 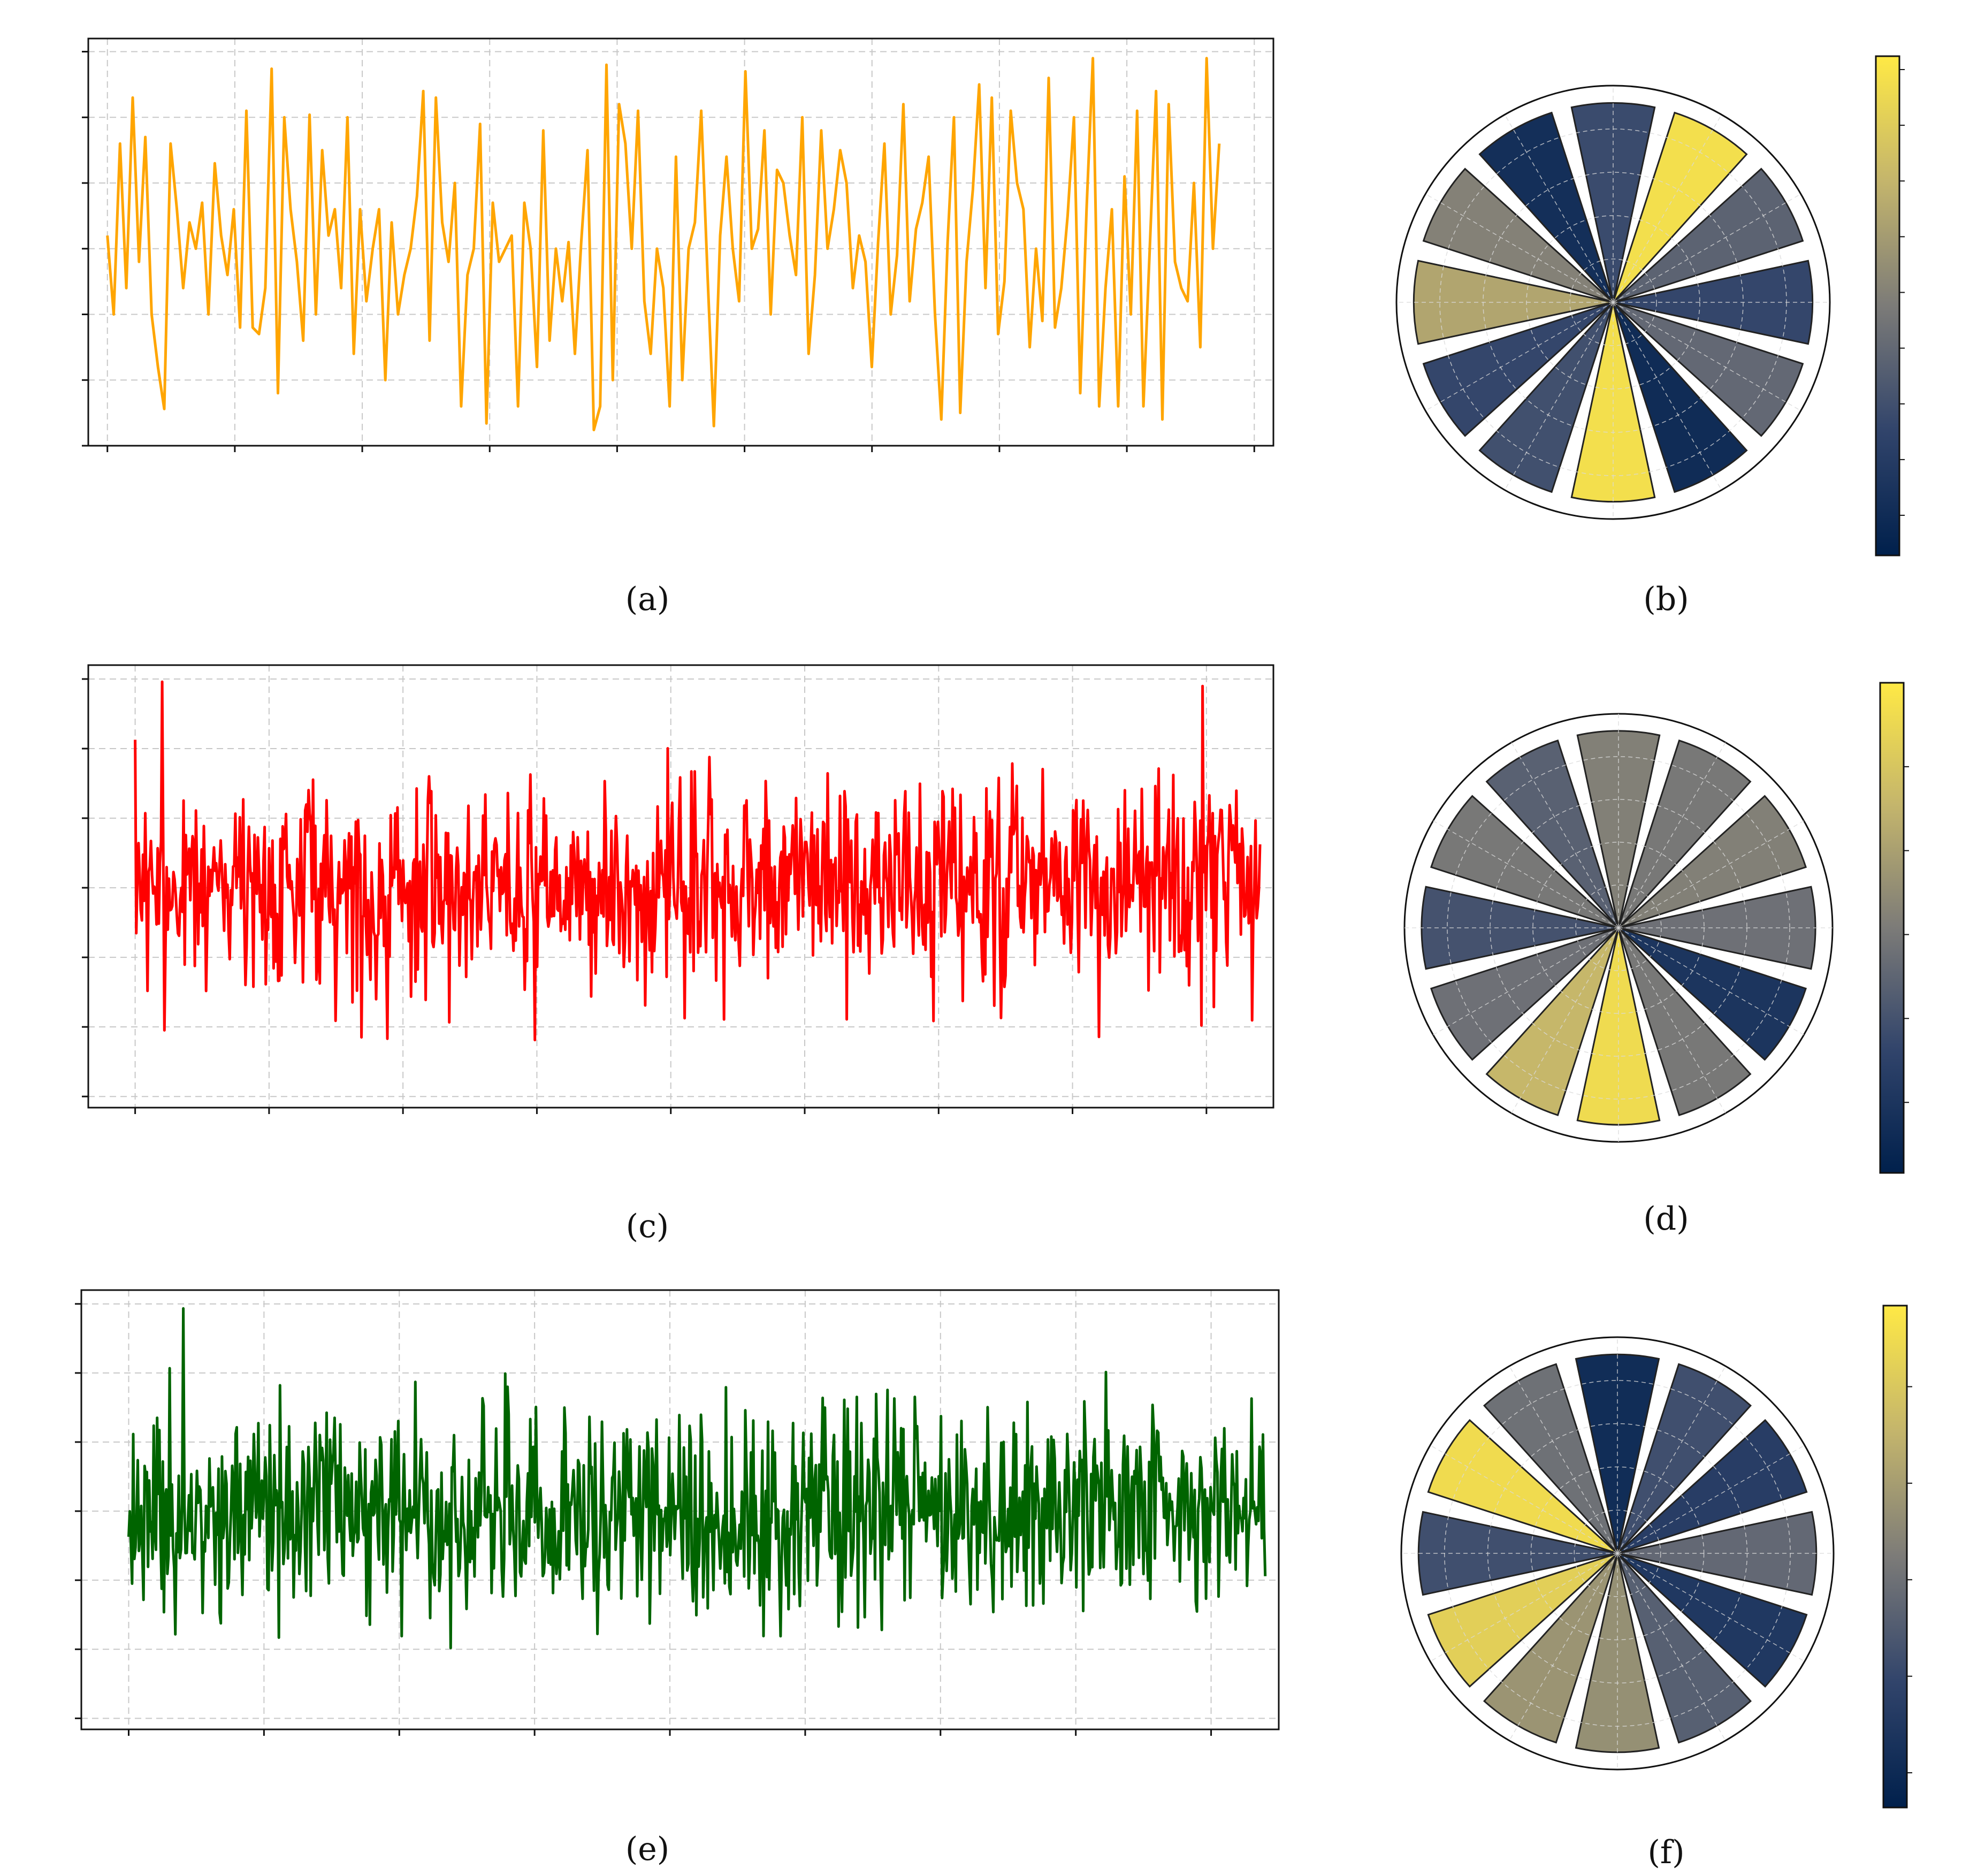 I want to click on line-chart-riyadh, so click(x=678, y=244).